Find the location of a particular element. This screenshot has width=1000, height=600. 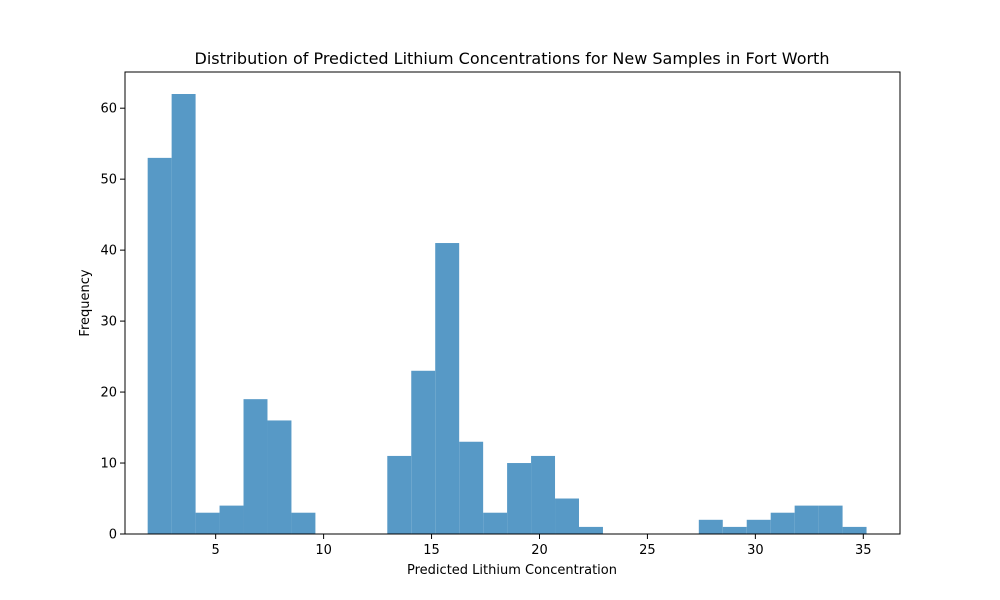

x-tick-label: 25 is located at coordinates (647, 550).